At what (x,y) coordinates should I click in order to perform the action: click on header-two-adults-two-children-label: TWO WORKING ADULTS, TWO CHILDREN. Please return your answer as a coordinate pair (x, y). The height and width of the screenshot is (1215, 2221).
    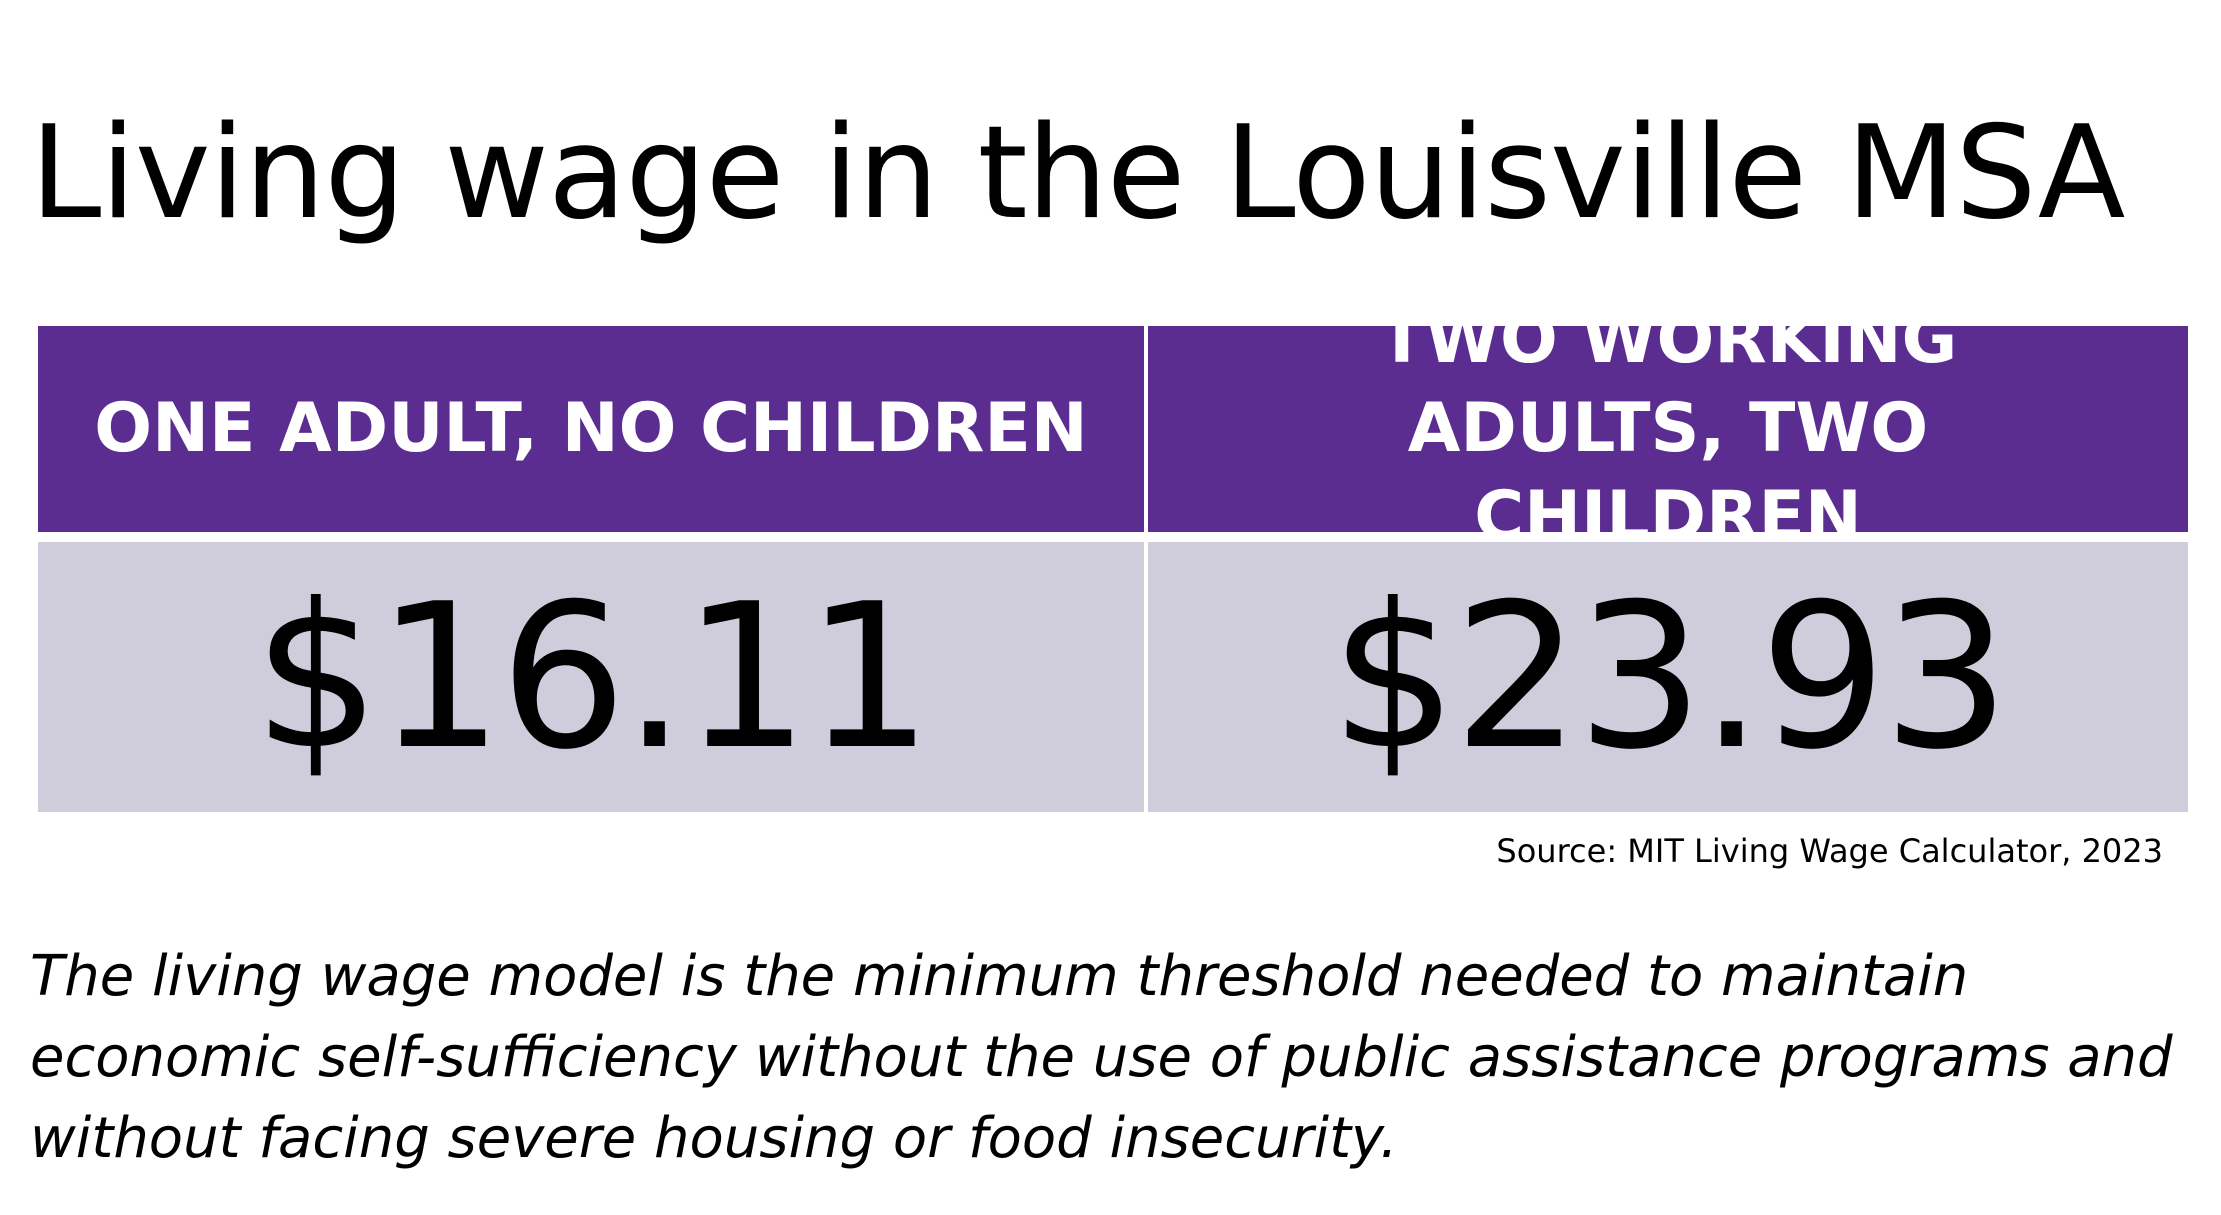
    Looking at the image, I should click on (1668, 428).